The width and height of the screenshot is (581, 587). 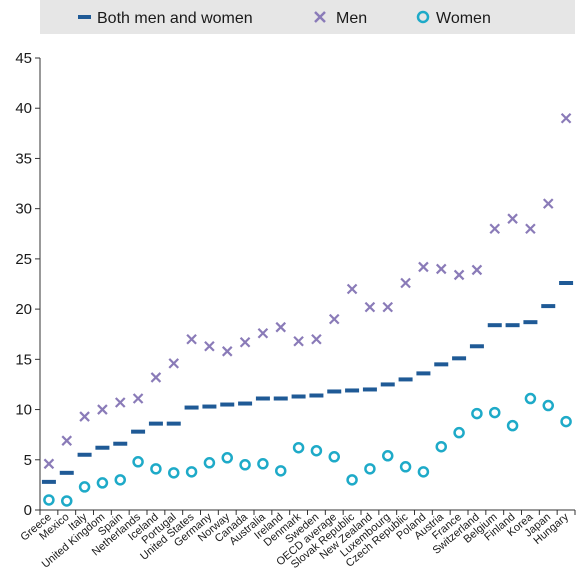 What do you see at coordinates (28, 460) in the screenshot?
I see `y-tick-label: 5` at bounding box center [28, 460].